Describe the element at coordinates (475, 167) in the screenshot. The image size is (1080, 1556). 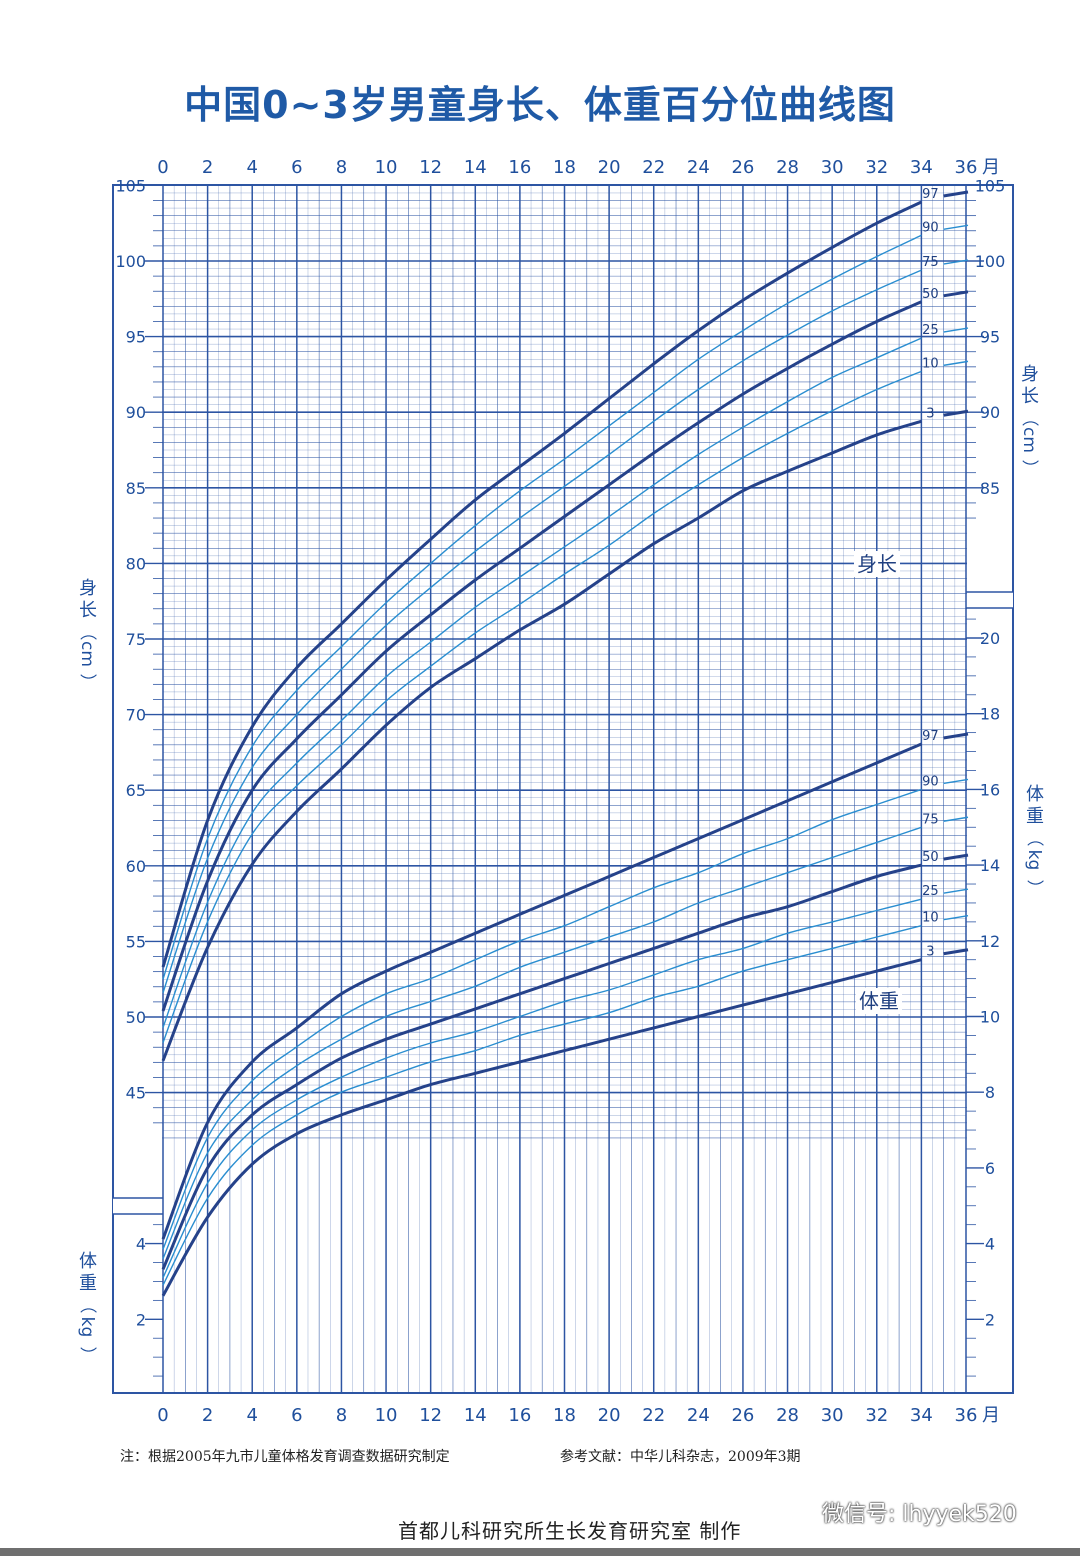
I see `x-tick-label-top: 14` at that location.